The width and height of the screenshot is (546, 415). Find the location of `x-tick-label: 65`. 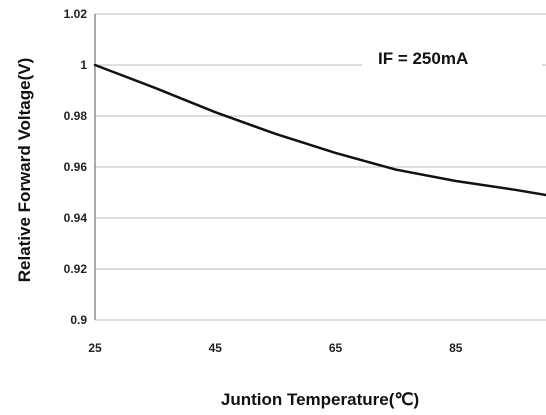

x-tick-label: 65 is located at coordinates (336, 348).